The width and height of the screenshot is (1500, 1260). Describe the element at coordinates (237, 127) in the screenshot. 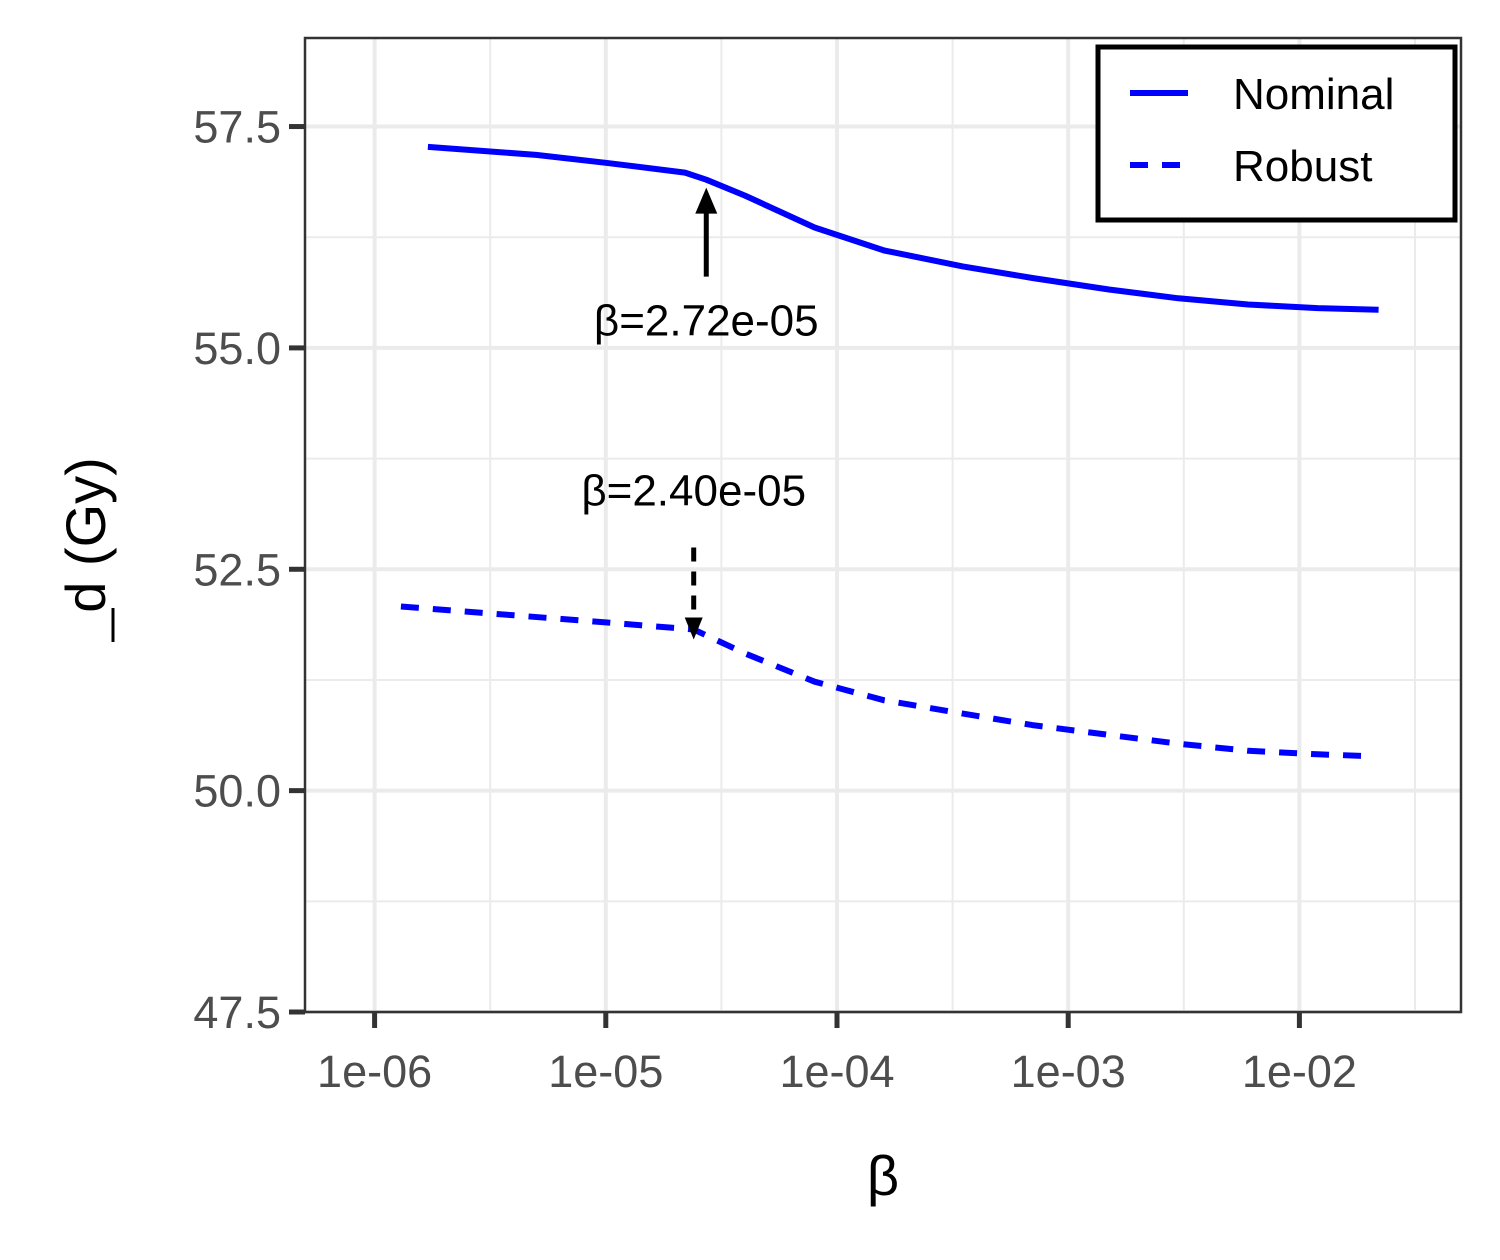

I see `y-tick-label: 57.5` at that location.